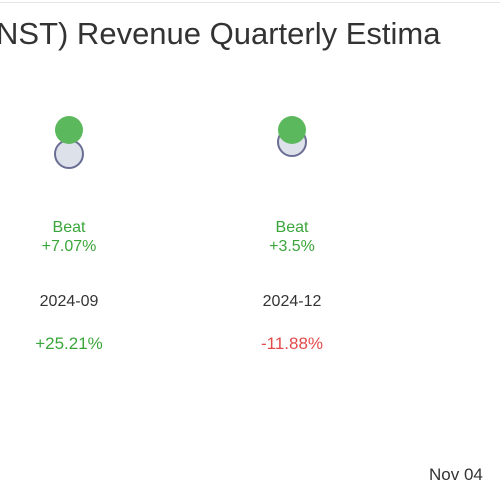 The image size is (500, 500). I want to click on surprise-label: +7.07%, so click(69, 246).